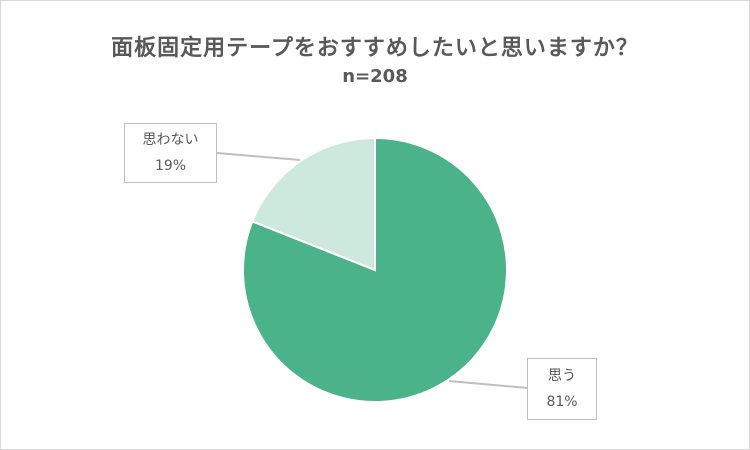 Image resolution: width=750 pixels, height=450 pixels. Describe the element at coordinates (313, 204) in the screenshot. I see `pie-slice-no` at that location.